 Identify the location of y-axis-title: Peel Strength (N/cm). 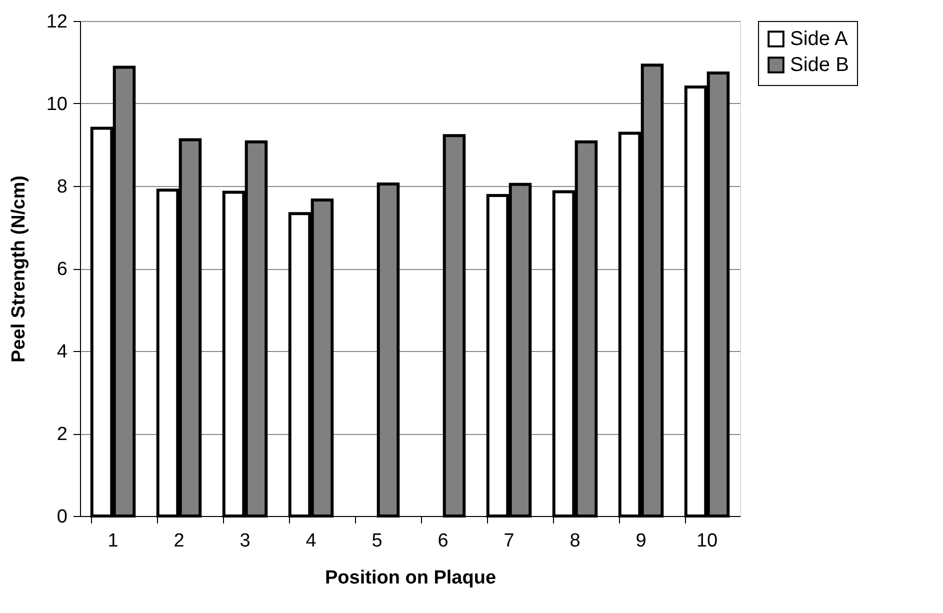
(19, 269).